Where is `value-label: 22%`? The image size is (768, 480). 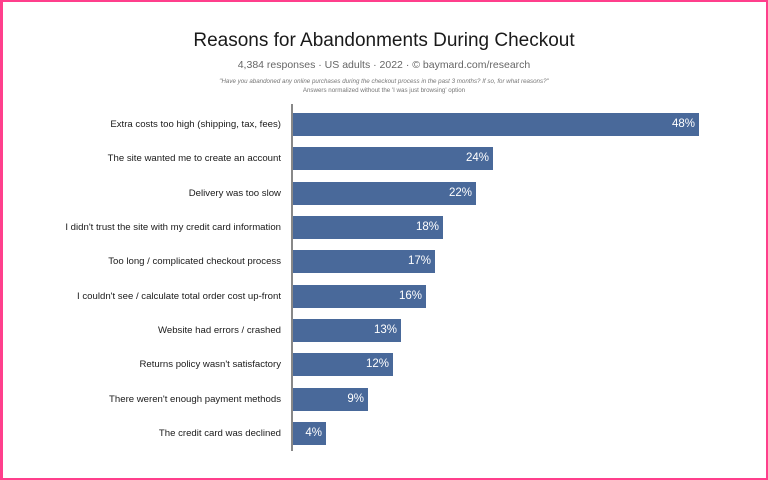 value-label: 22% is located at coordinates (460, 193).